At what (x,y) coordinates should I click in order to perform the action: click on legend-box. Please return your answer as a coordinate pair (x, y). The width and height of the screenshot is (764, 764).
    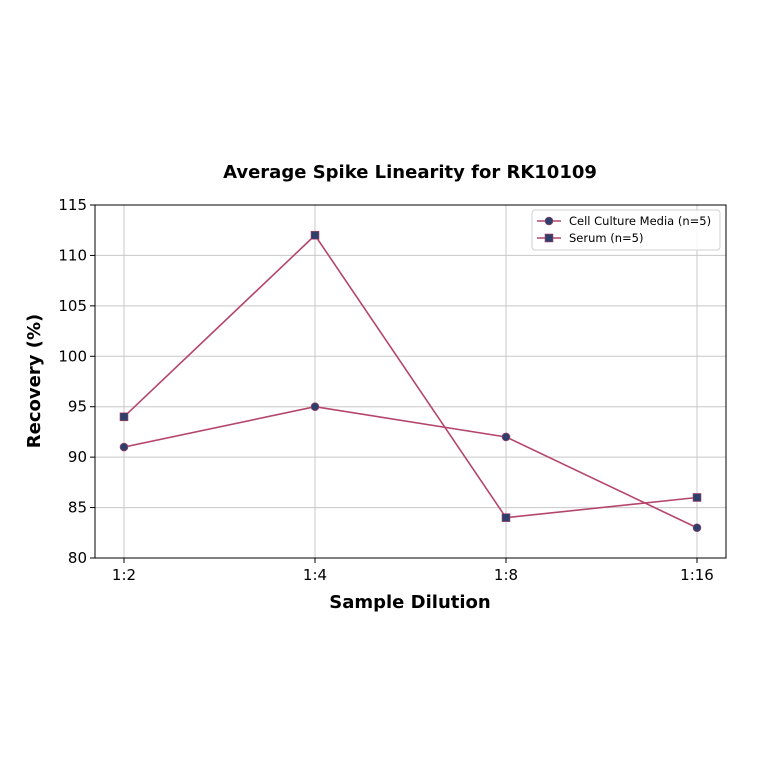
    Looking at the image, I should click on (626, 230).